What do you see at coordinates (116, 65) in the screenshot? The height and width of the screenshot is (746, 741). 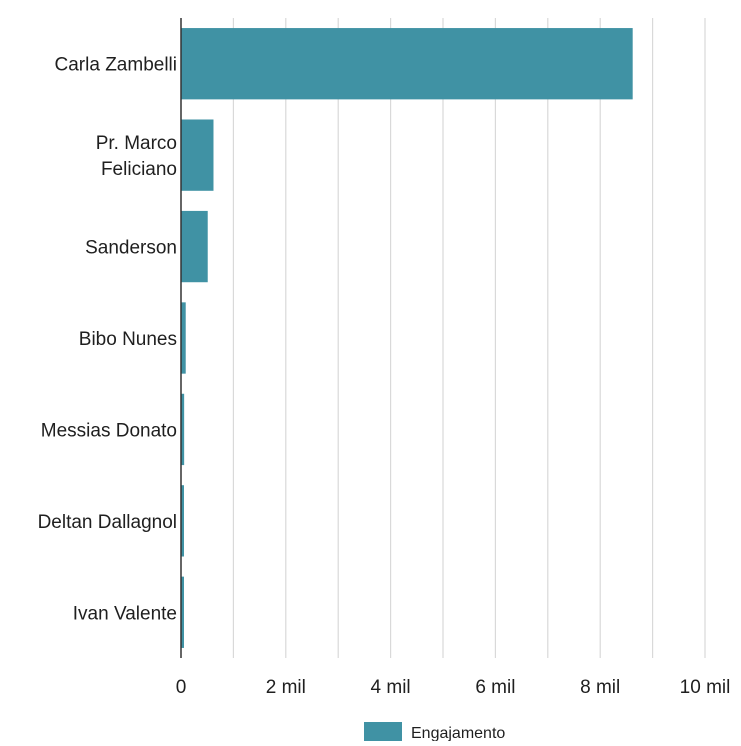 I see `category-label: Carla Zambelli` at bounding box center [116, 65].